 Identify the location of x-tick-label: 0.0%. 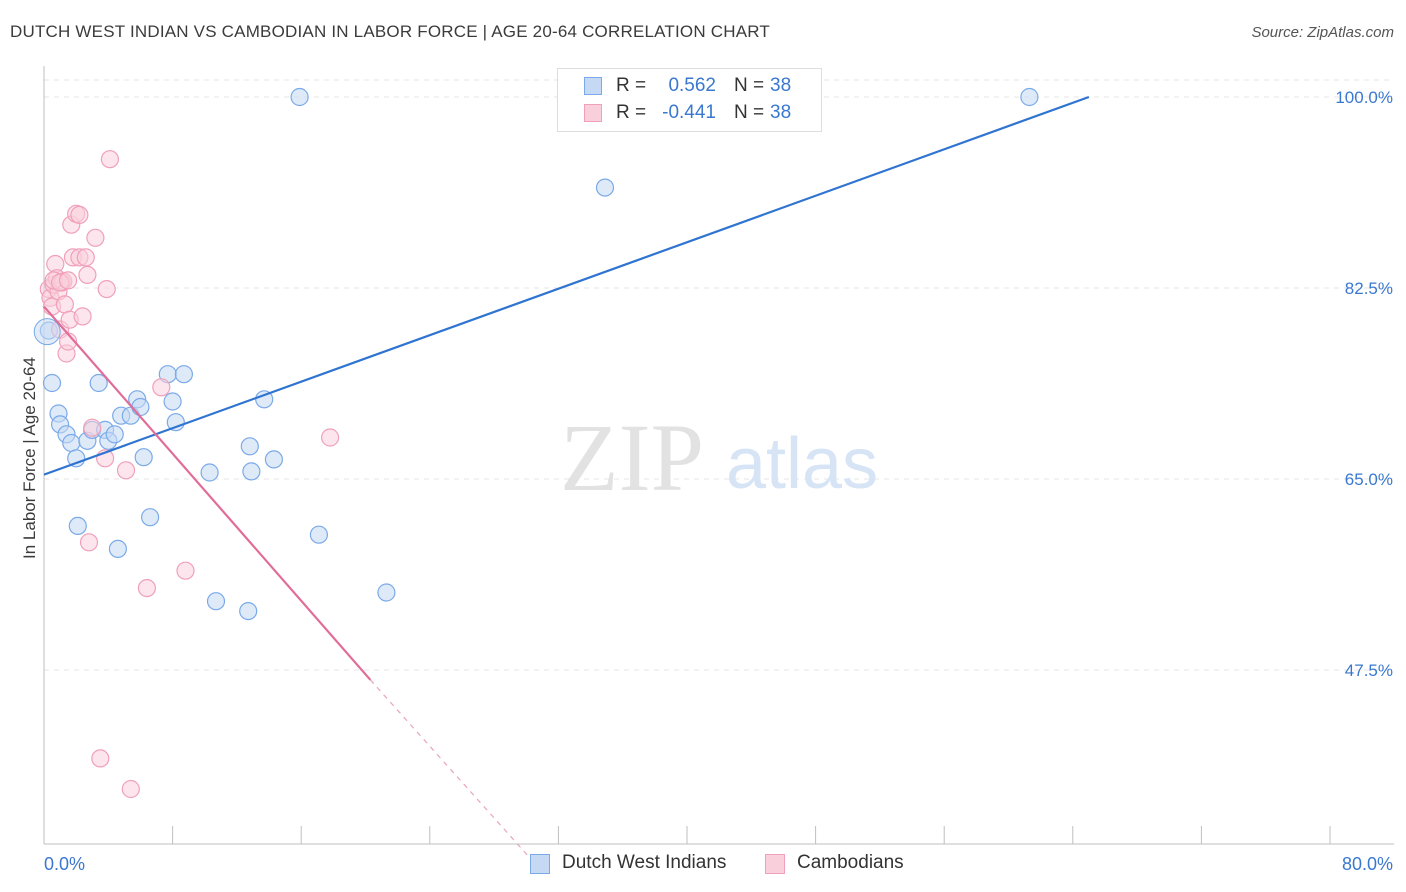
(64, 864).